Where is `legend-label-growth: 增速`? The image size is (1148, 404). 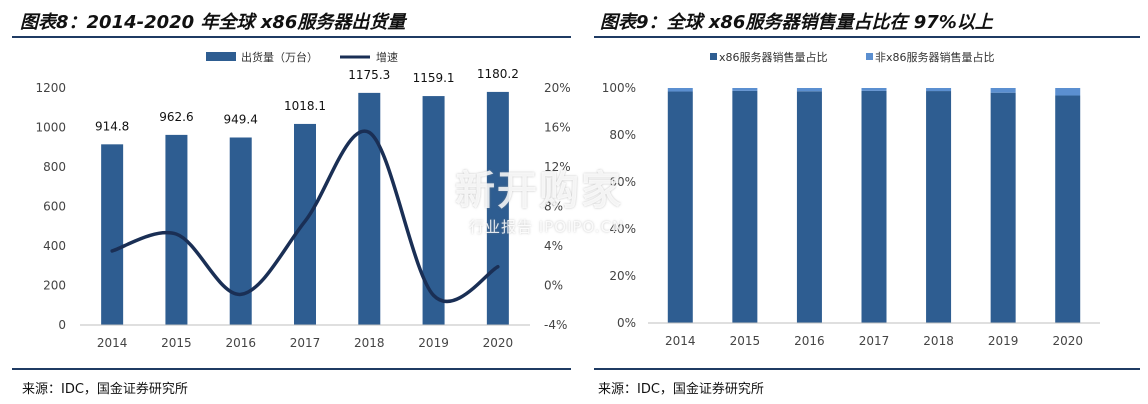
legend-label-growth: 增速 is located at coordinates (387, 57).